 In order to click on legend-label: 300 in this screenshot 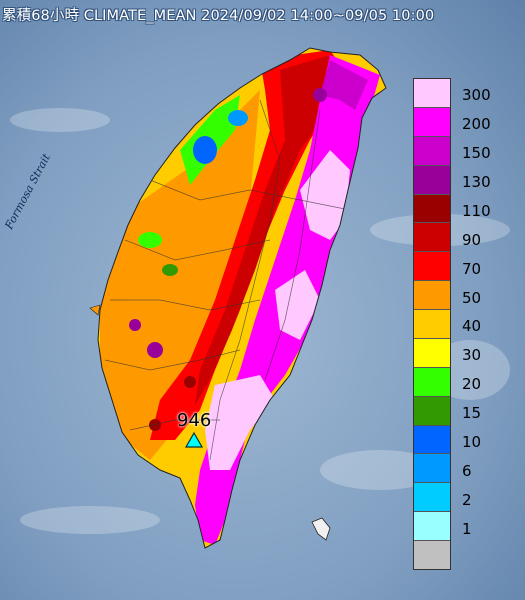, I will do `click(476, 94)`.